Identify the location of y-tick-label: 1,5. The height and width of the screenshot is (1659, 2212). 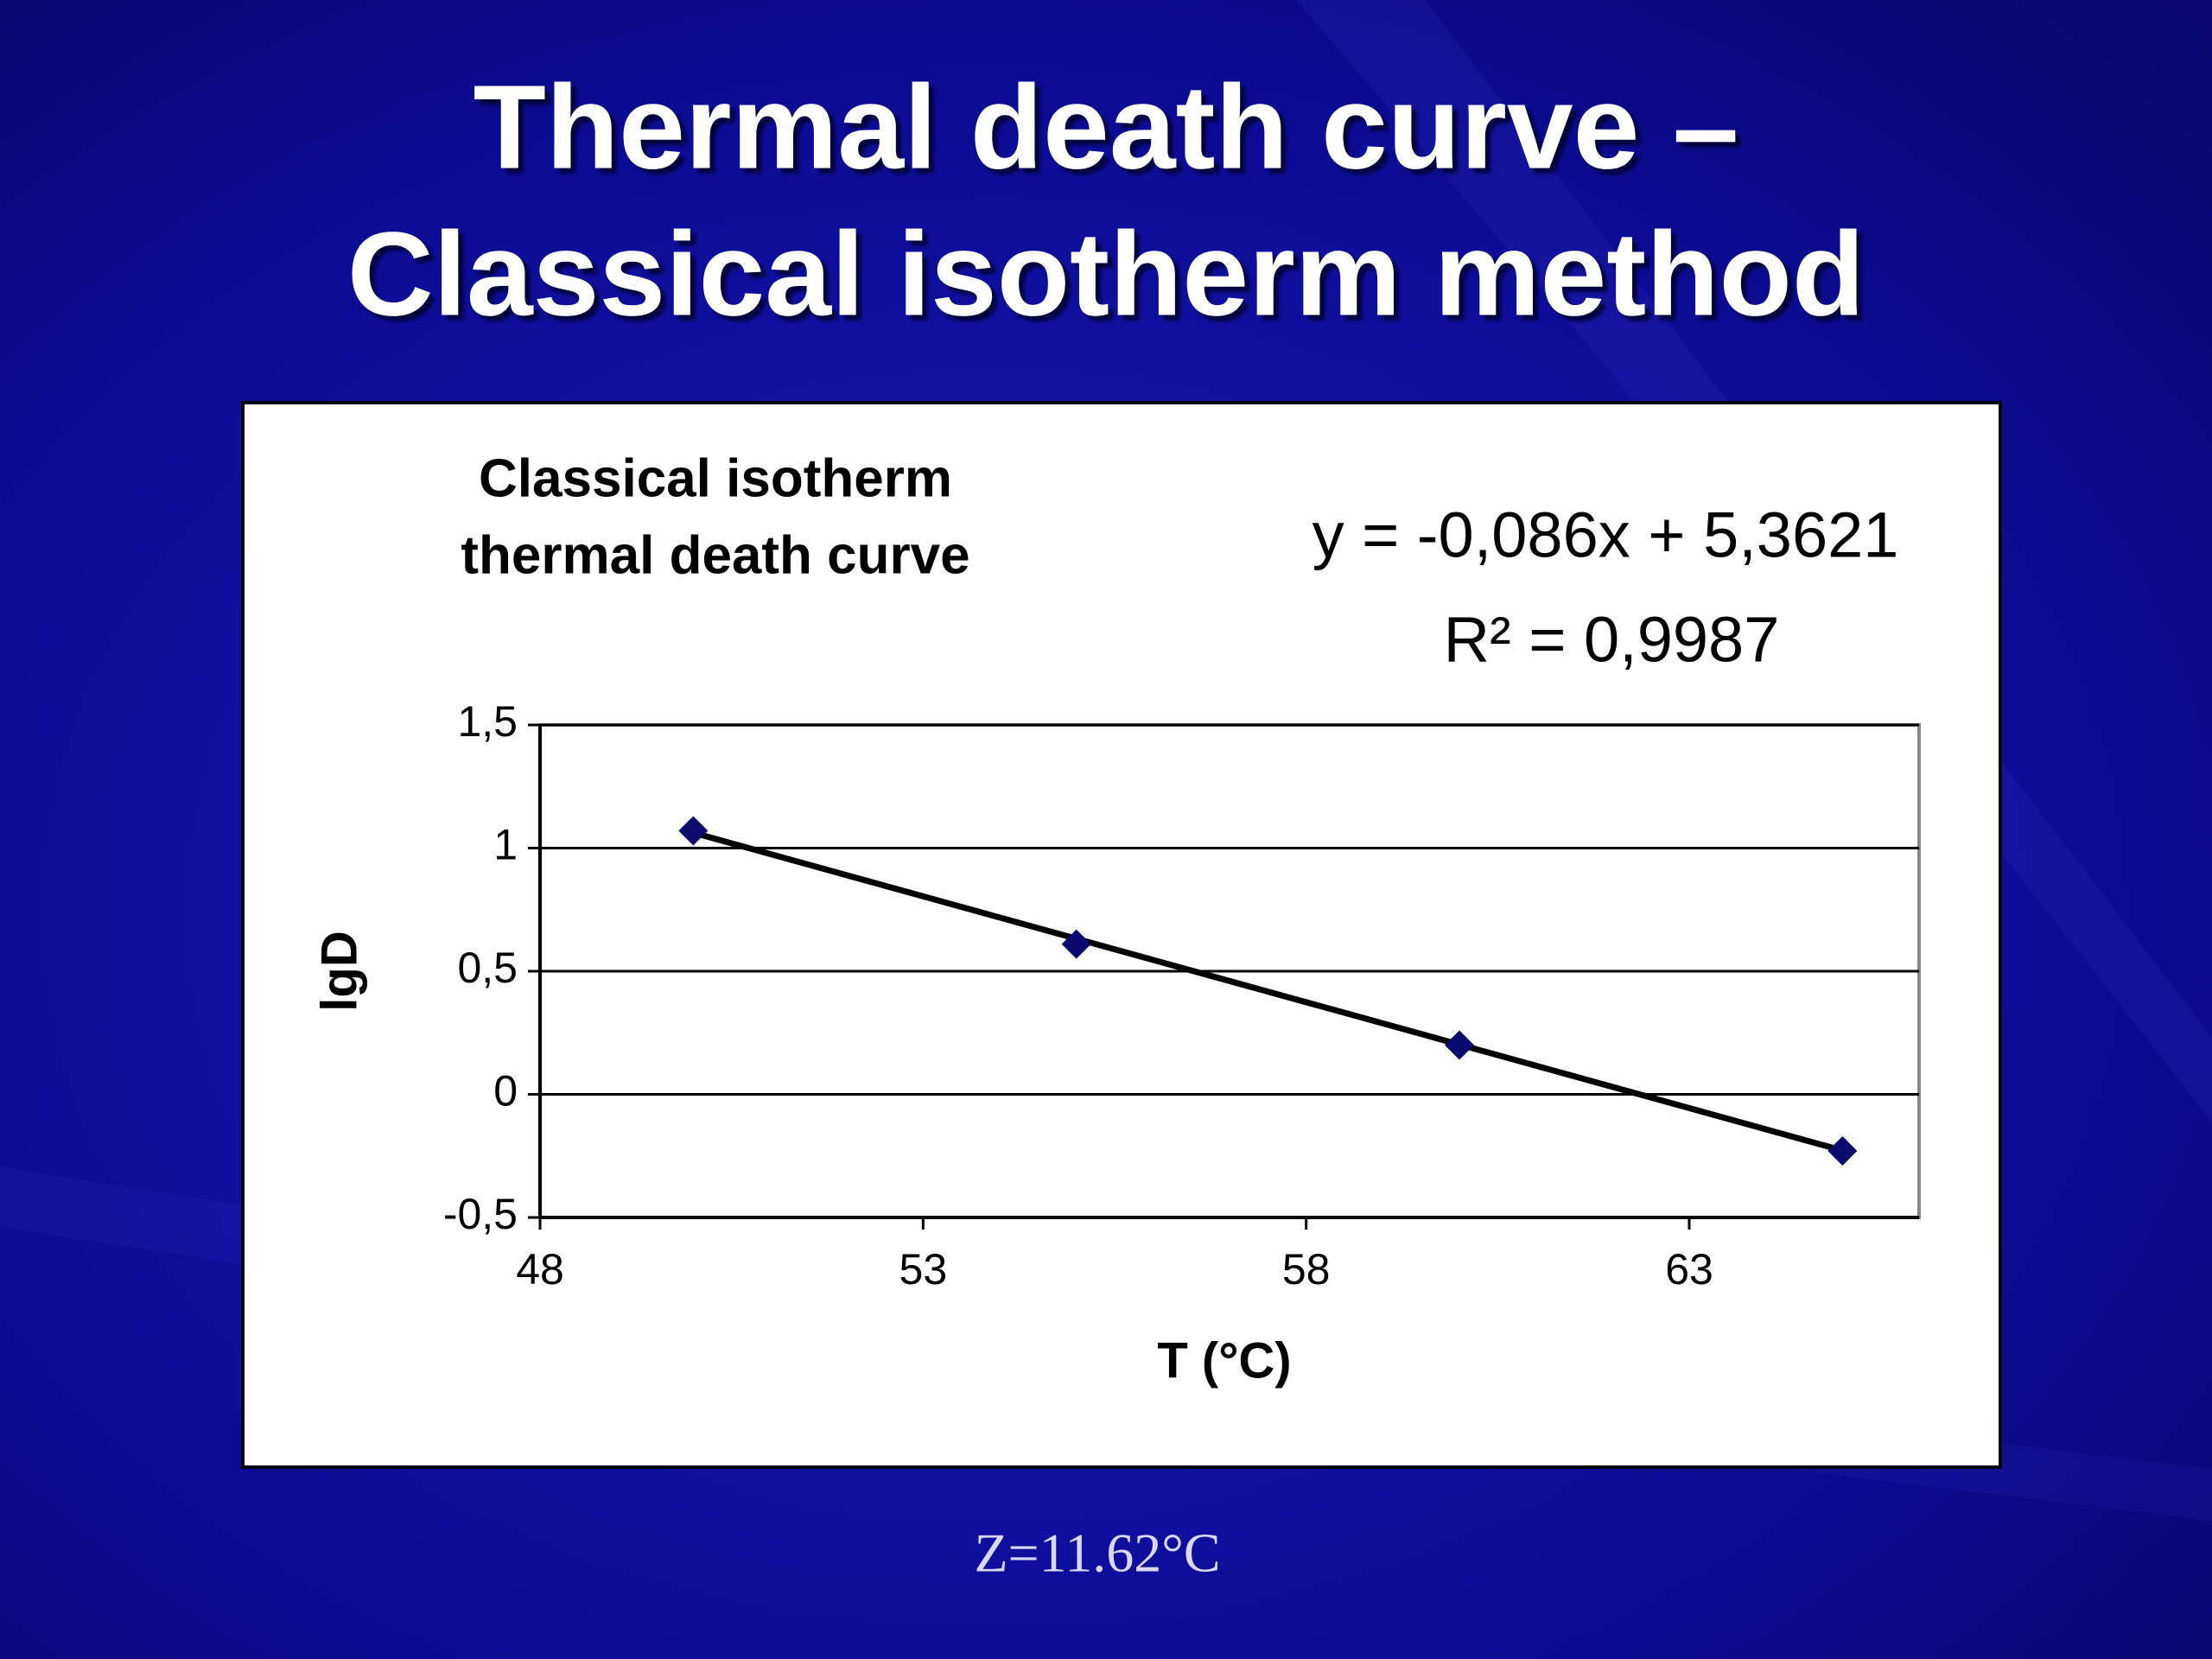
(487, 721).